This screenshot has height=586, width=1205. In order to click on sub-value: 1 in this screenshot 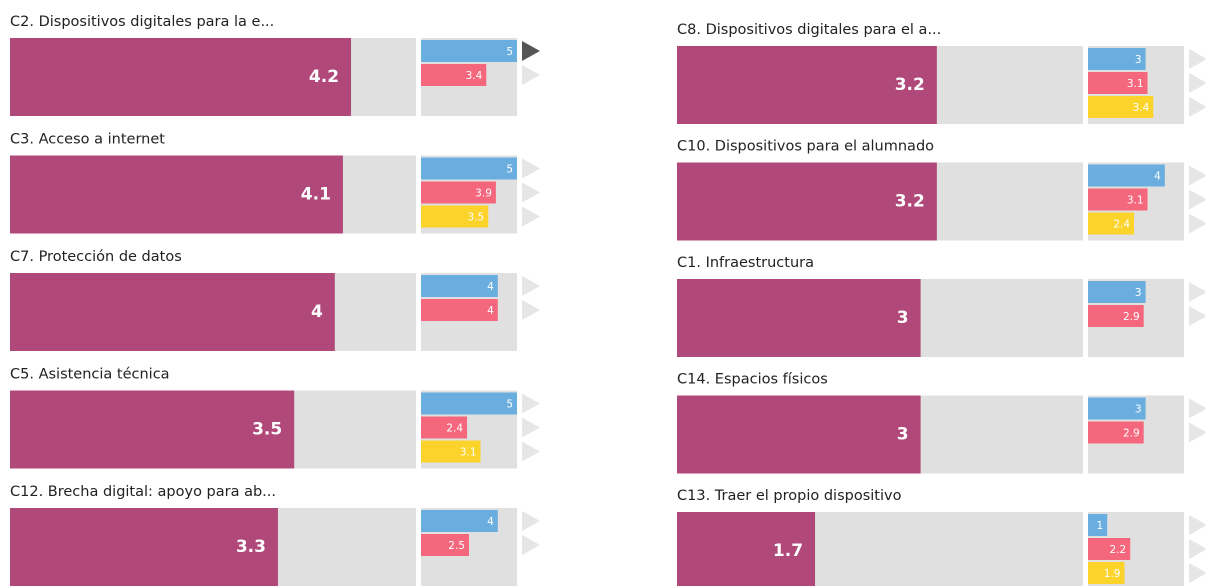, I will do `click(1100, 526)`.